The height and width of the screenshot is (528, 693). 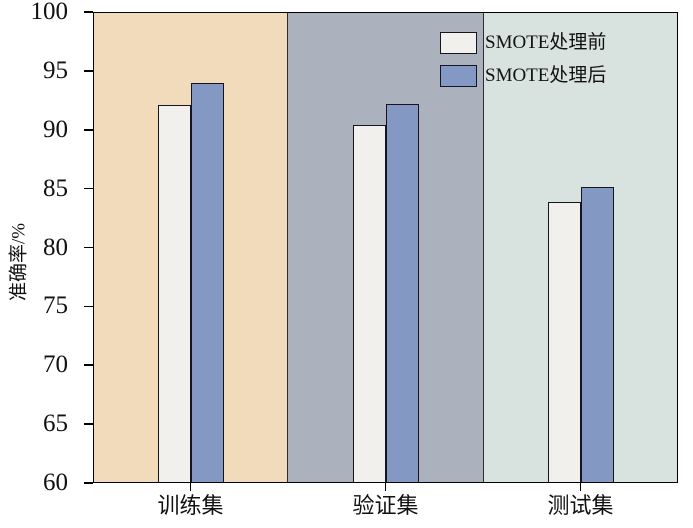 I want to click on x-tick-label-2: 验证集, so click(x=385, y=505).